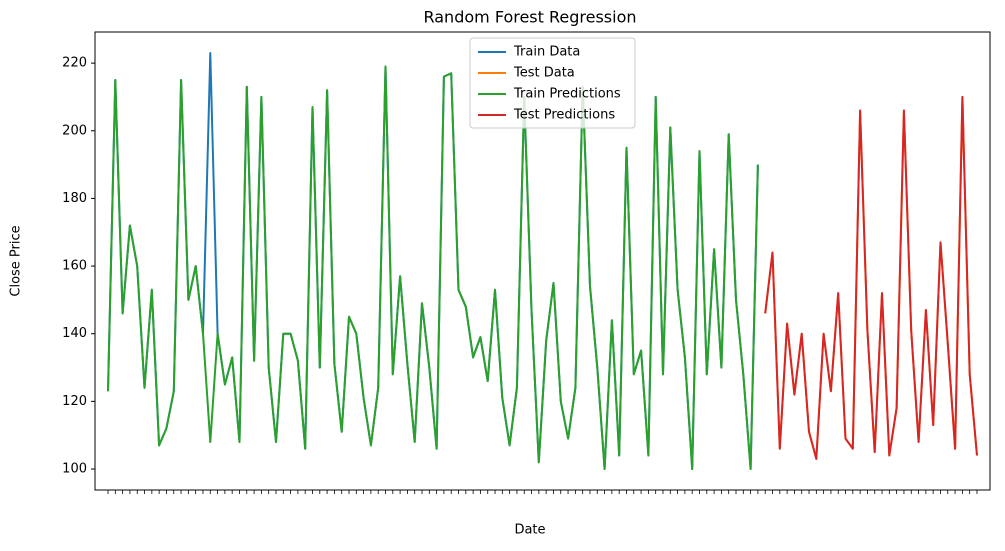 This screenshot has width=1005, height=551. Describe the element at coordinates (74, 130) in the screenshot. I see `y-tick-label: 200` at that location.